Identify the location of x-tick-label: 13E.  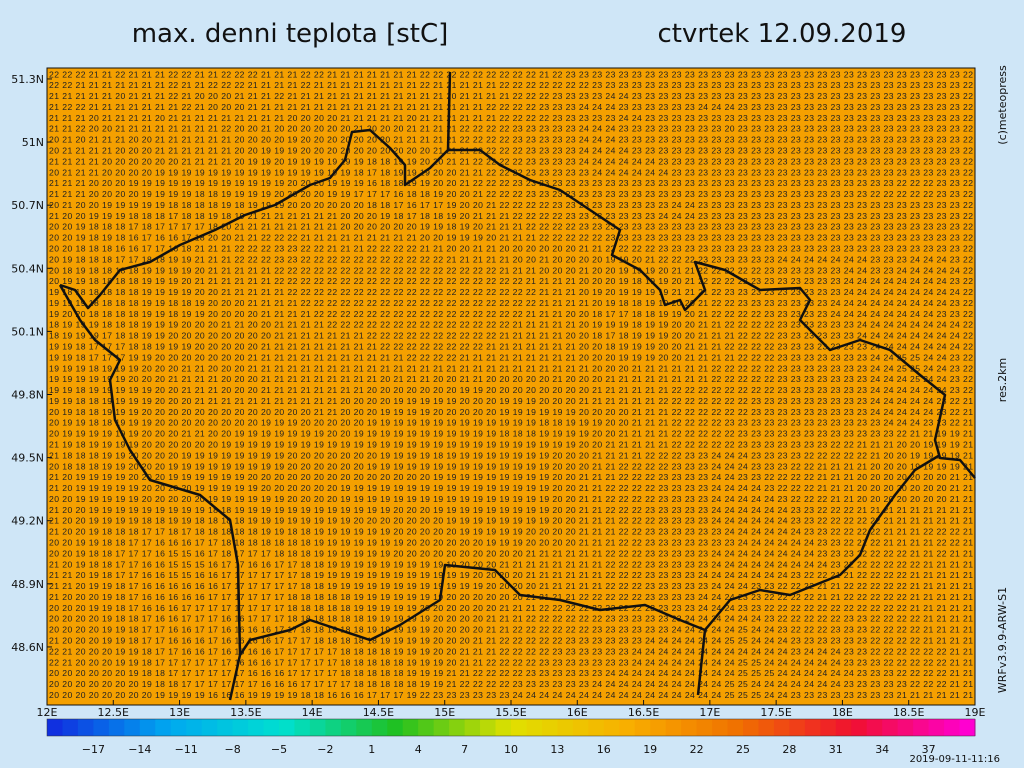
(179, 712).